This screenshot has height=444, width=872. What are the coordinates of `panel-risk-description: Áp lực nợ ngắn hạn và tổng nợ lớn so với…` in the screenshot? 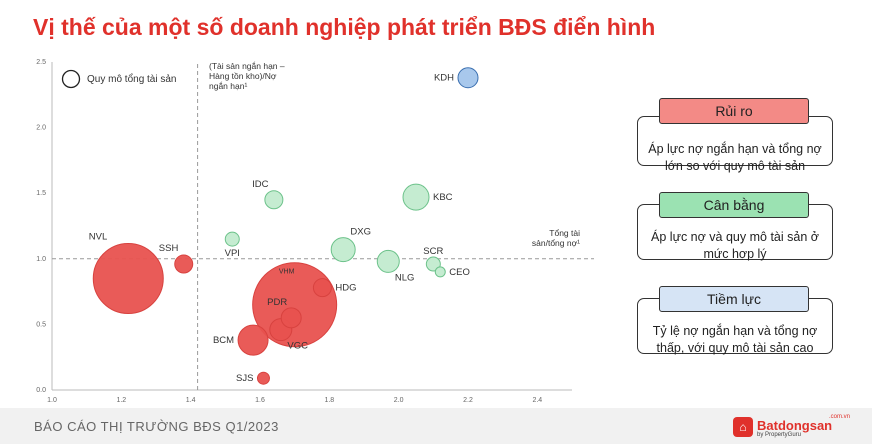 It's located at (735, 146).